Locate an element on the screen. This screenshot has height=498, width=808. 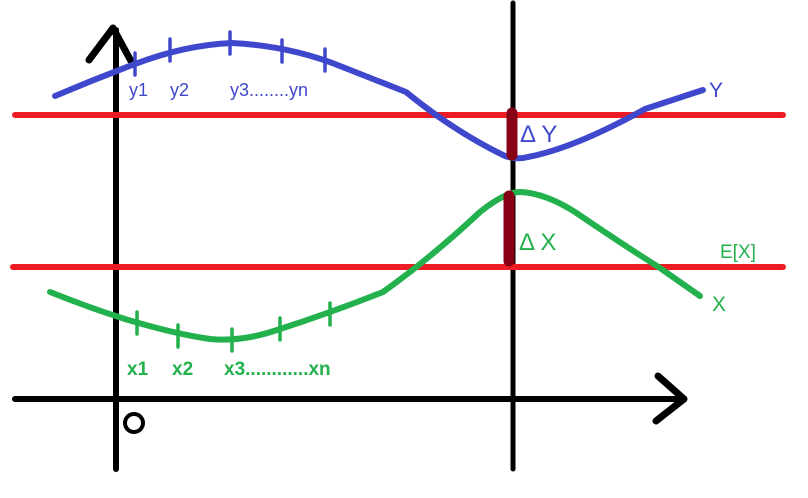
x-axis is located at coordinates (350, 398).